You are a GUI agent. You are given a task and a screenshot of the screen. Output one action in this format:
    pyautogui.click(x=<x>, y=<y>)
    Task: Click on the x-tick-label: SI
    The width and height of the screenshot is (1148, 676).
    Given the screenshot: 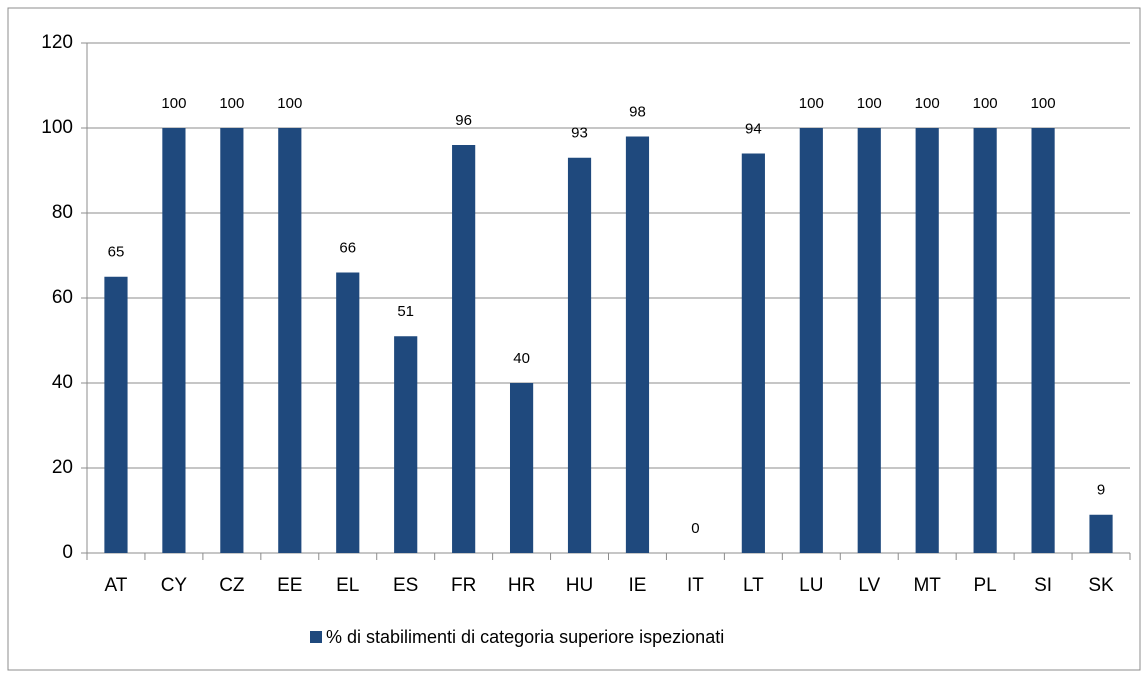 What is the action you would take?
    pyautogui.click(x=1043, y=585)
    